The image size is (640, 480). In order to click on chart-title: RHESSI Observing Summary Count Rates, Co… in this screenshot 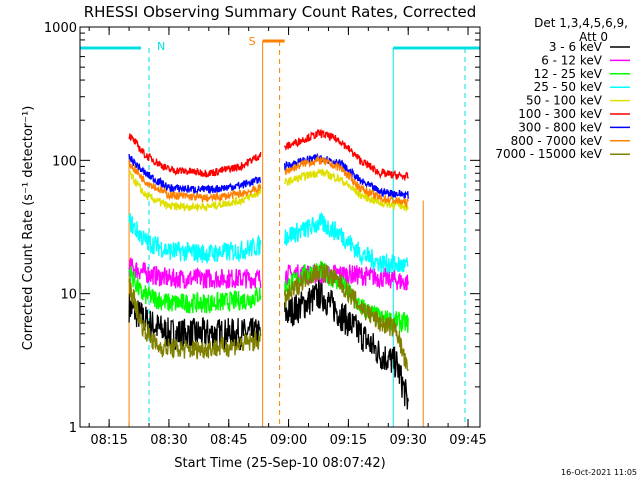, I will do `click(280, 12)`.